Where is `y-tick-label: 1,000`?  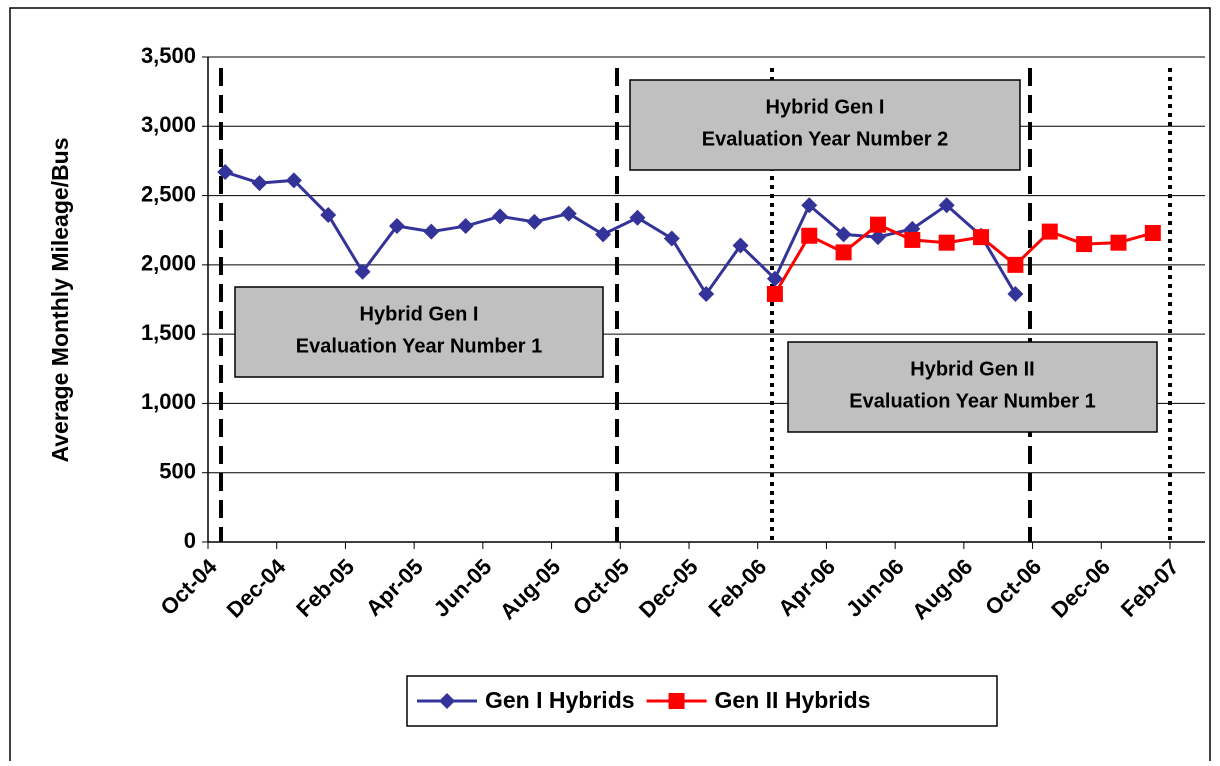 y-tick-label: 1,000 is located at coordinates (168, 401).